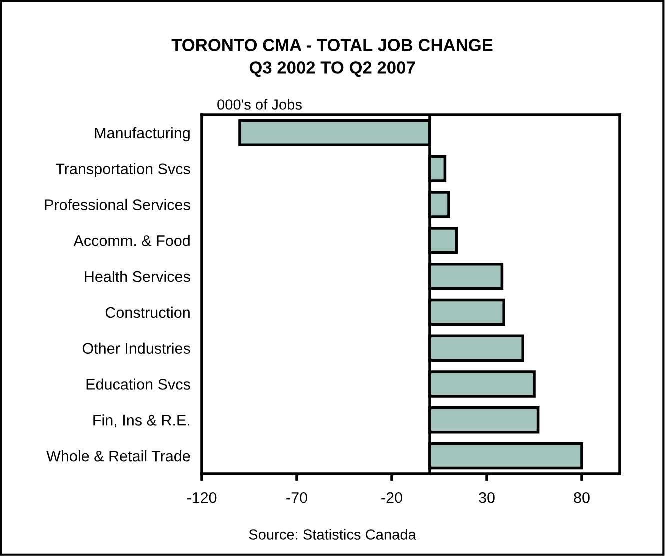 The width and height of the screenshot is (665, 556). I want to click on x-tick-label: -120, so click(202, 498).